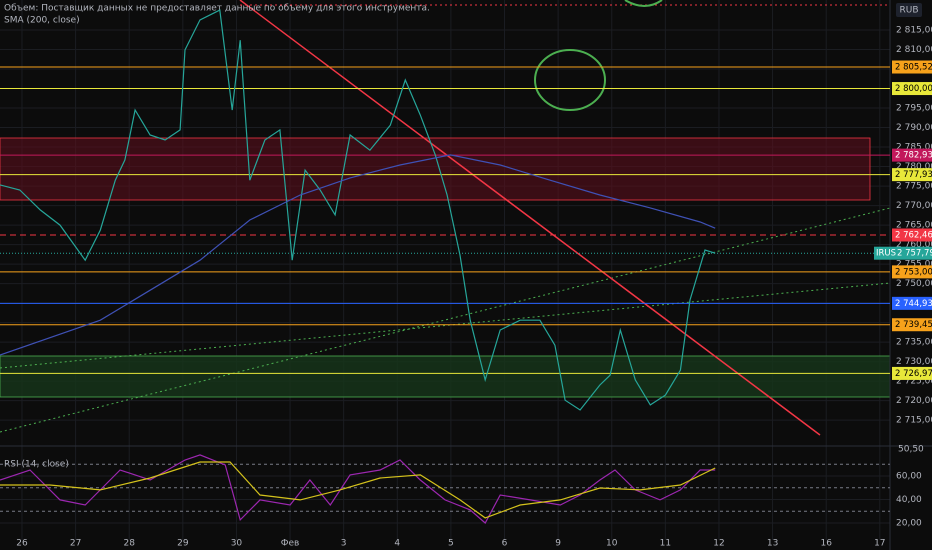  I want to click on y-tick-label: 2 810,00, so click(914, 50).